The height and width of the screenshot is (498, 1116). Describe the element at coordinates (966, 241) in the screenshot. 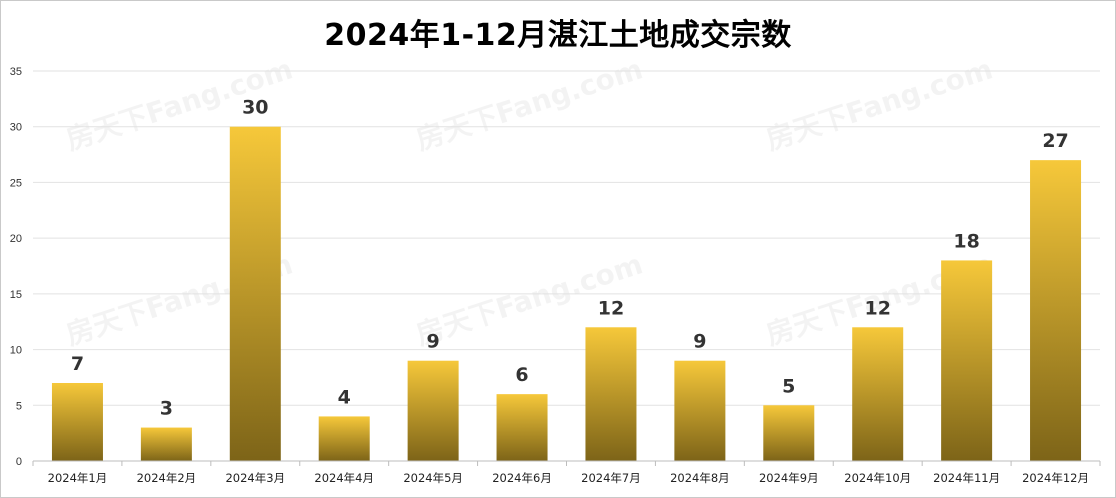

I see `data-label: 18` at that location.